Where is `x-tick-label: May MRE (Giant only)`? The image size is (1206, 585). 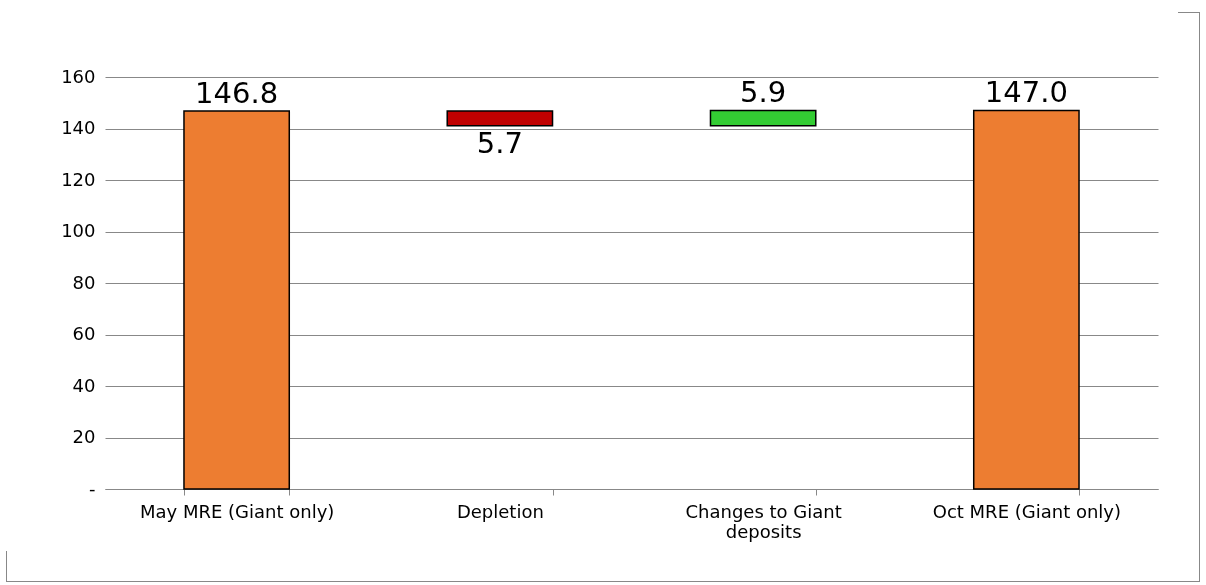 x-tick-label: May MRE (Giant only) is located at coordinates (237, 511).